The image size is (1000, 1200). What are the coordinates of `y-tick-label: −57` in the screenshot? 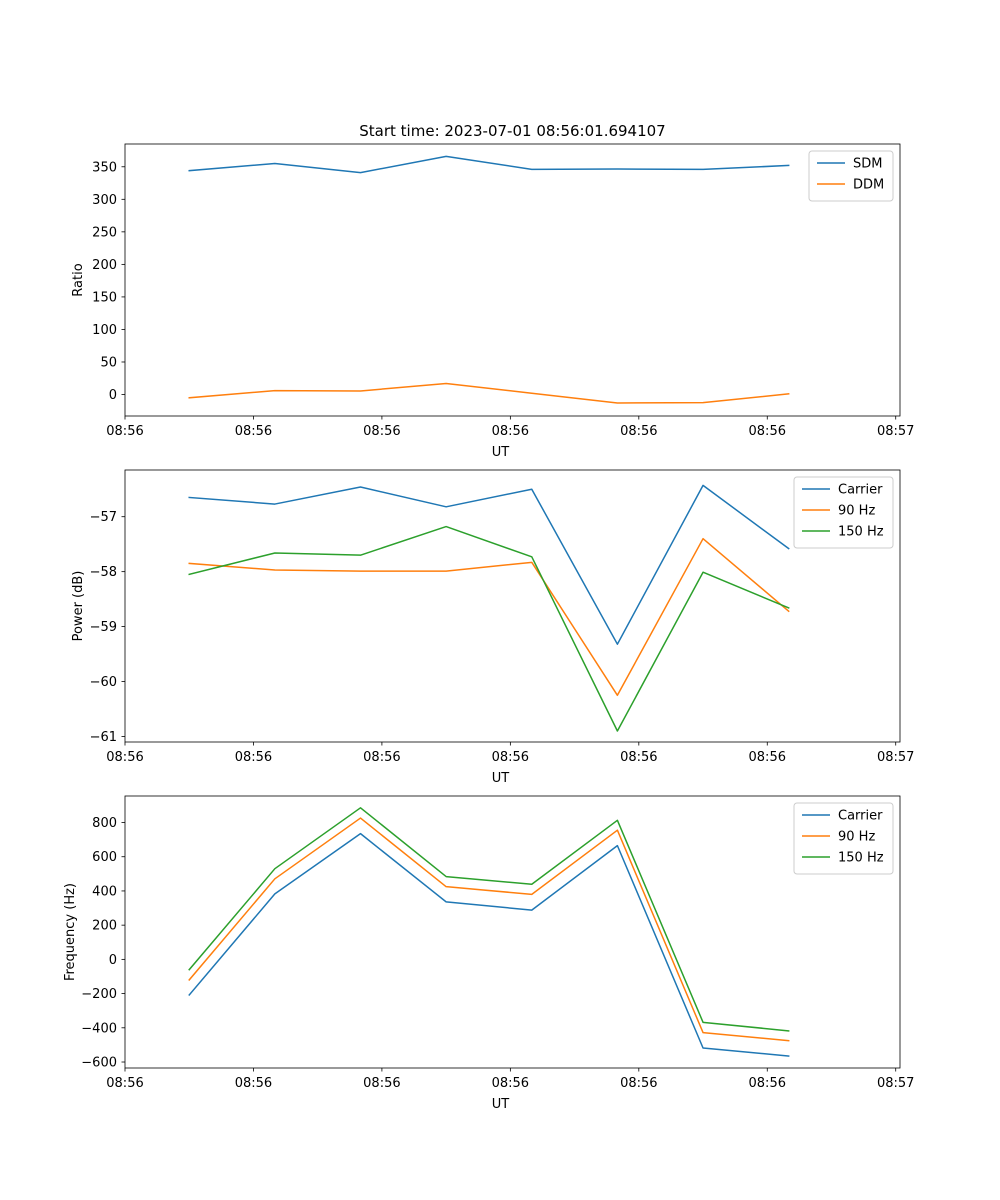 It's located at (103, 517).